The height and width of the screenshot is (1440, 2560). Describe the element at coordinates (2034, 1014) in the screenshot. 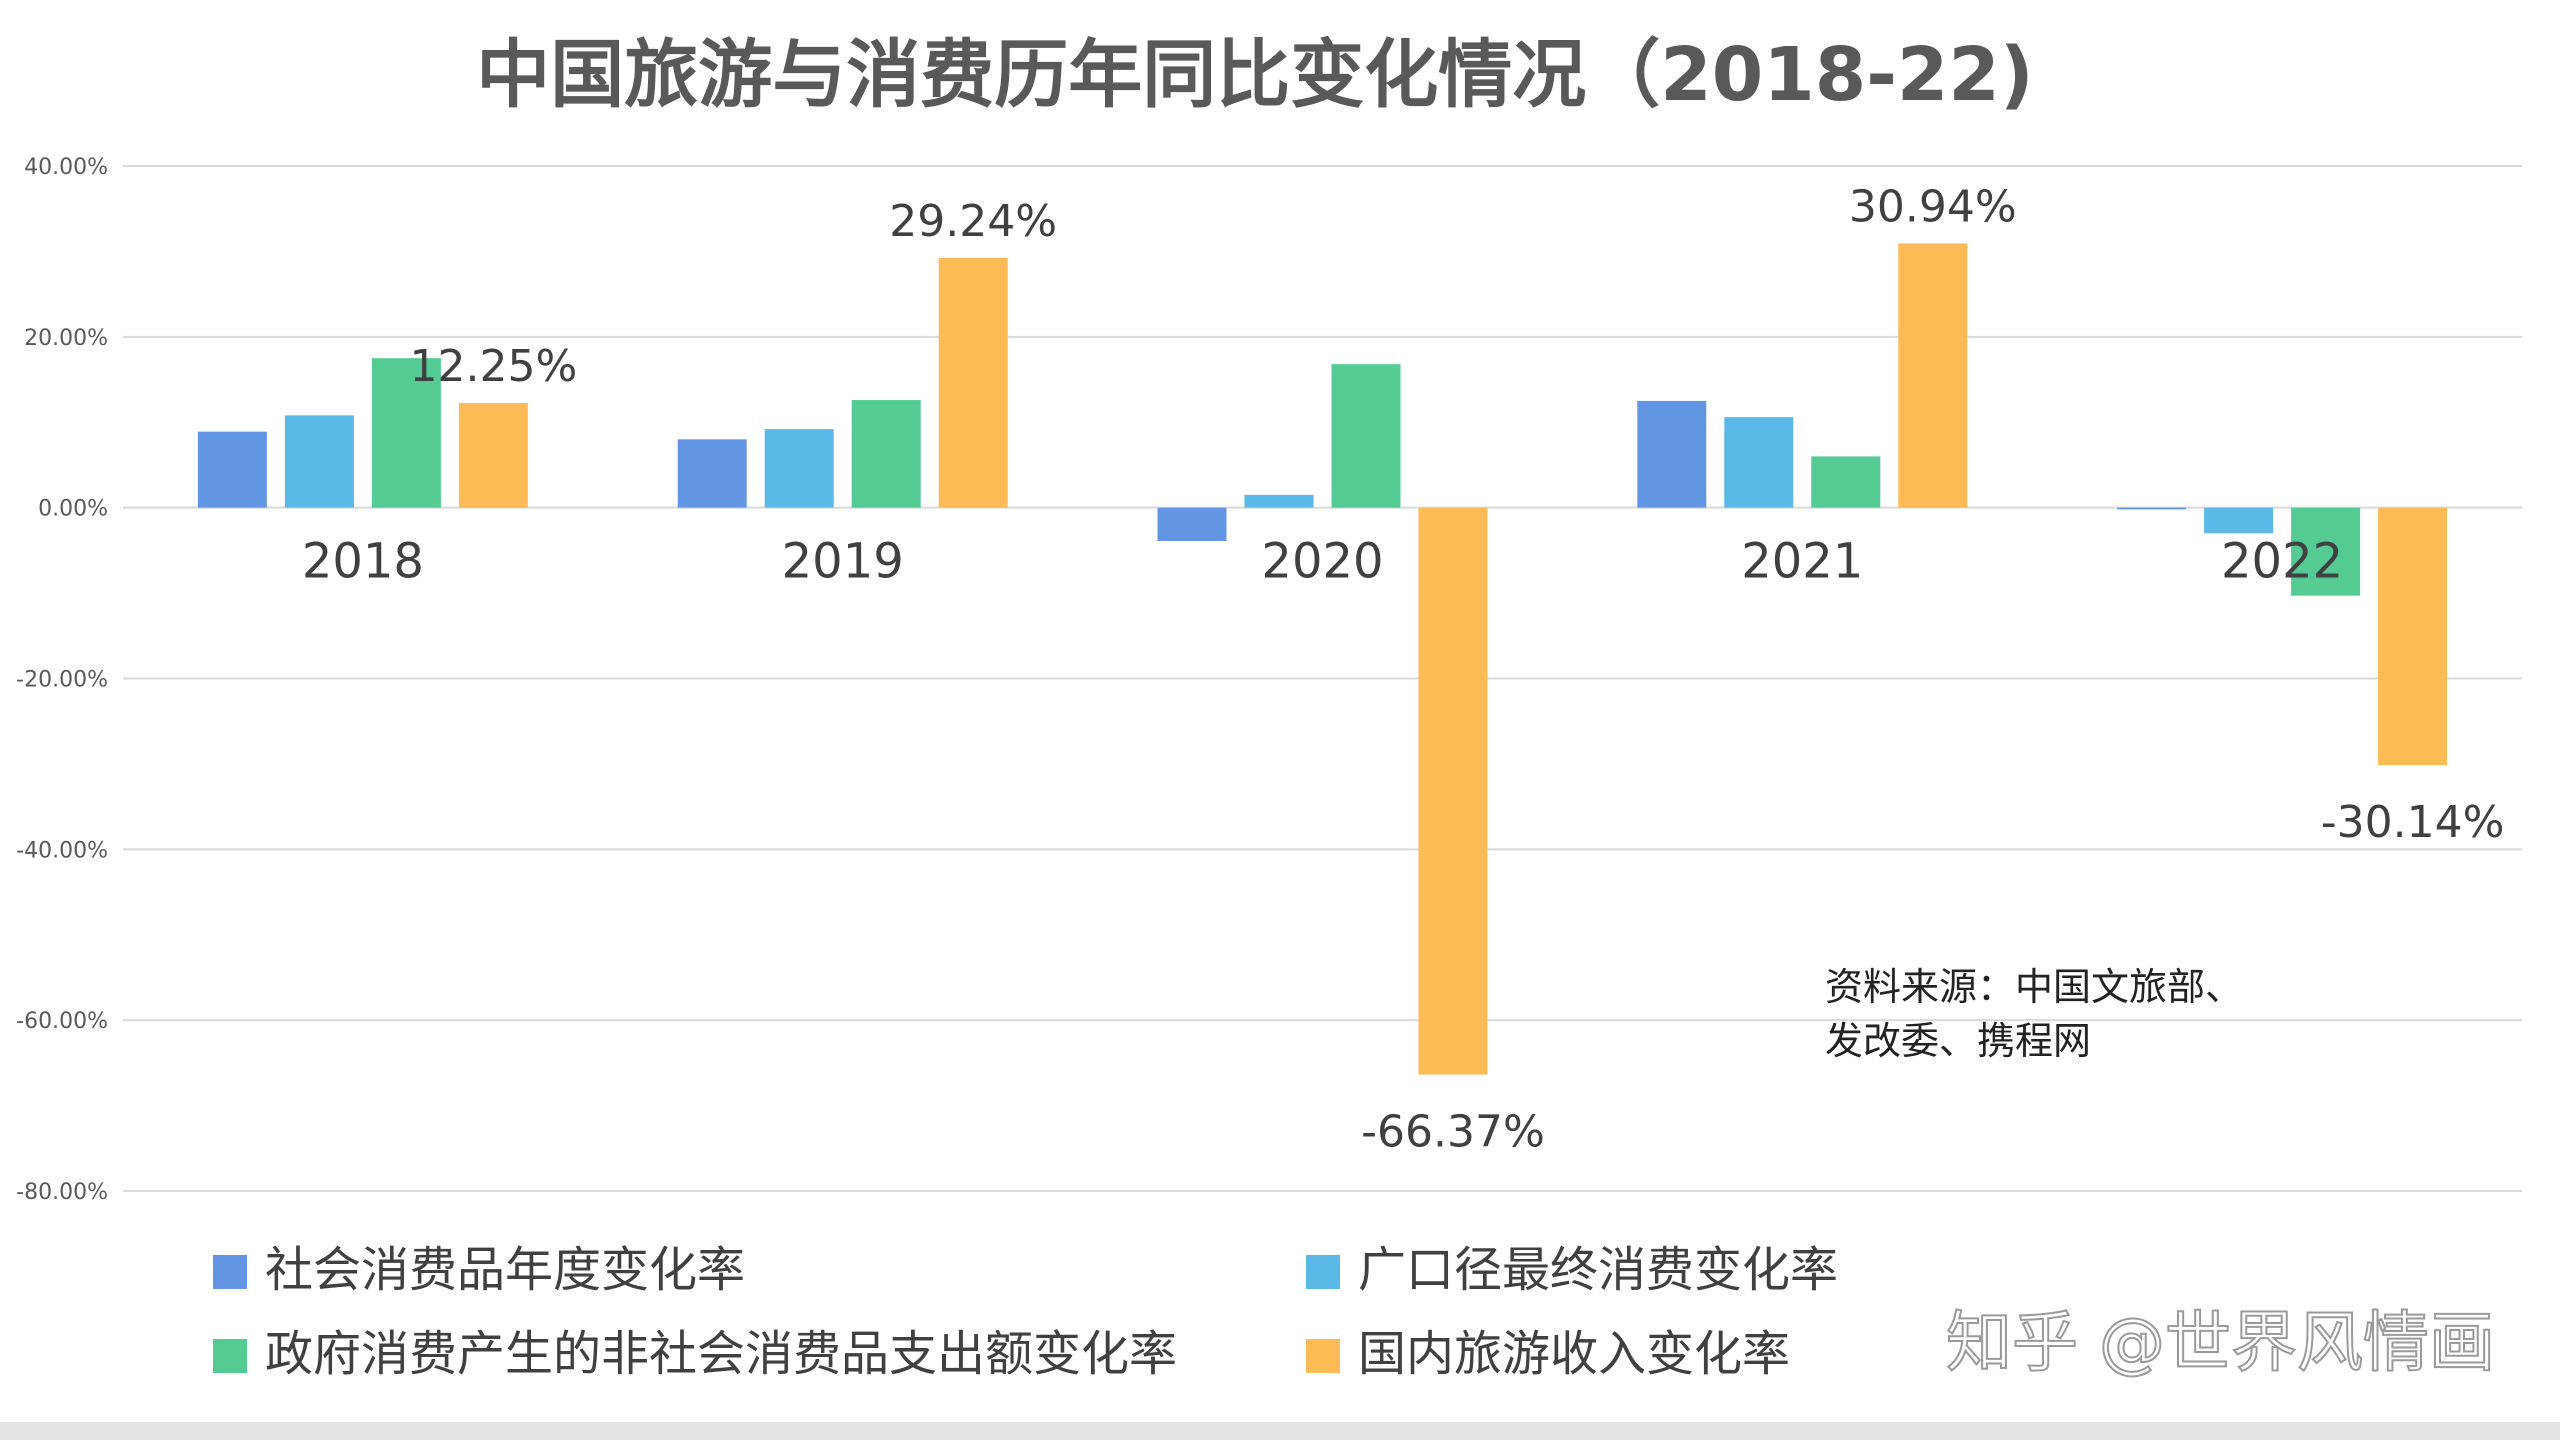

I see `source-annotation: 资料来源：中国文旅部、 发改委、携程网` at that location.